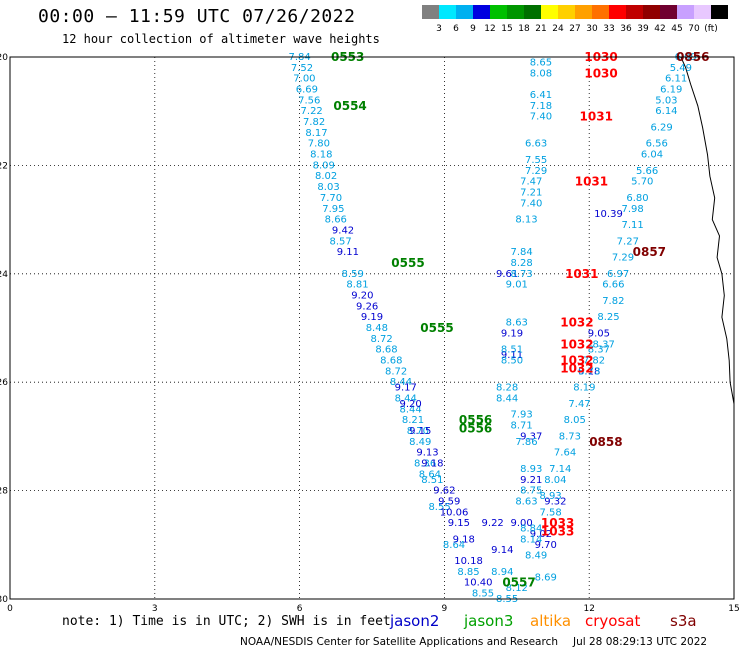  I want to click on colorbar-label: 70, so click(694, 29).